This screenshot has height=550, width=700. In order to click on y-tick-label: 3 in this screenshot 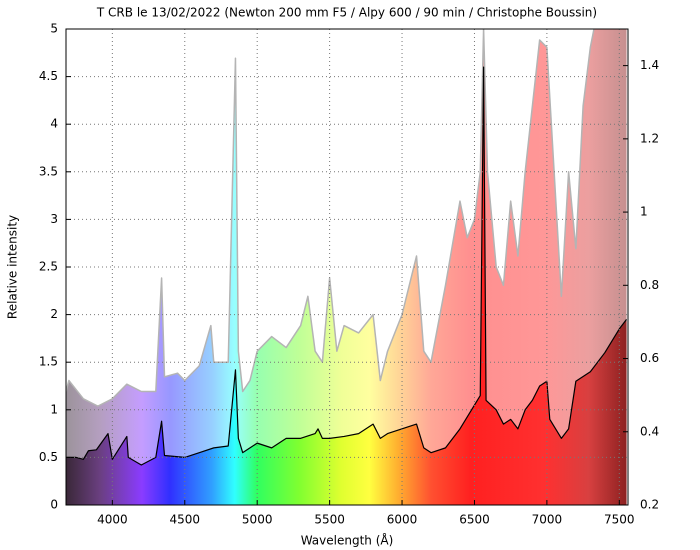, I will do `click(54, 219)`.